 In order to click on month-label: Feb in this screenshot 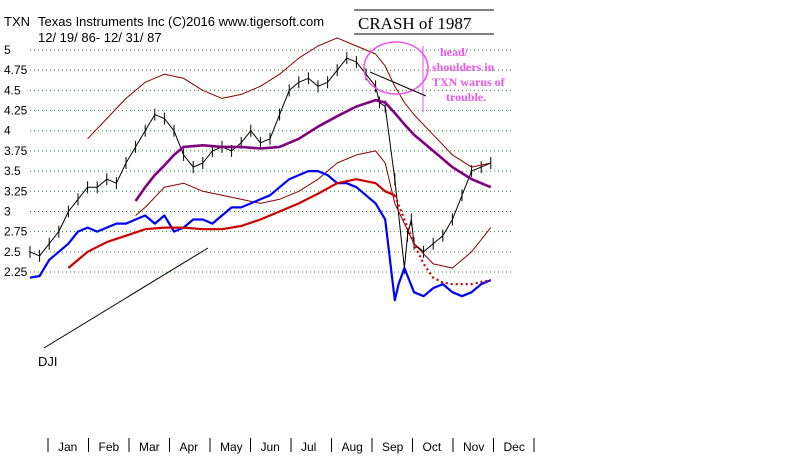, I will do `click(109, 447)`.